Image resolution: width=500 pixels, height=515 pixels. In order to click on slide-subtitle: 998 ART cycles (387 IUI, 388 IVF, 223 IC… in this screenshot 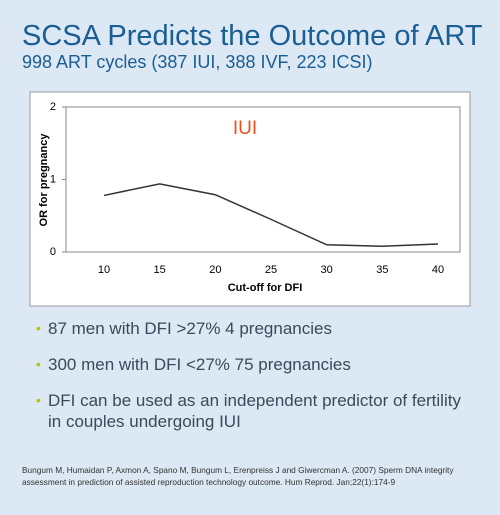, I will do `click(197, 62)`.